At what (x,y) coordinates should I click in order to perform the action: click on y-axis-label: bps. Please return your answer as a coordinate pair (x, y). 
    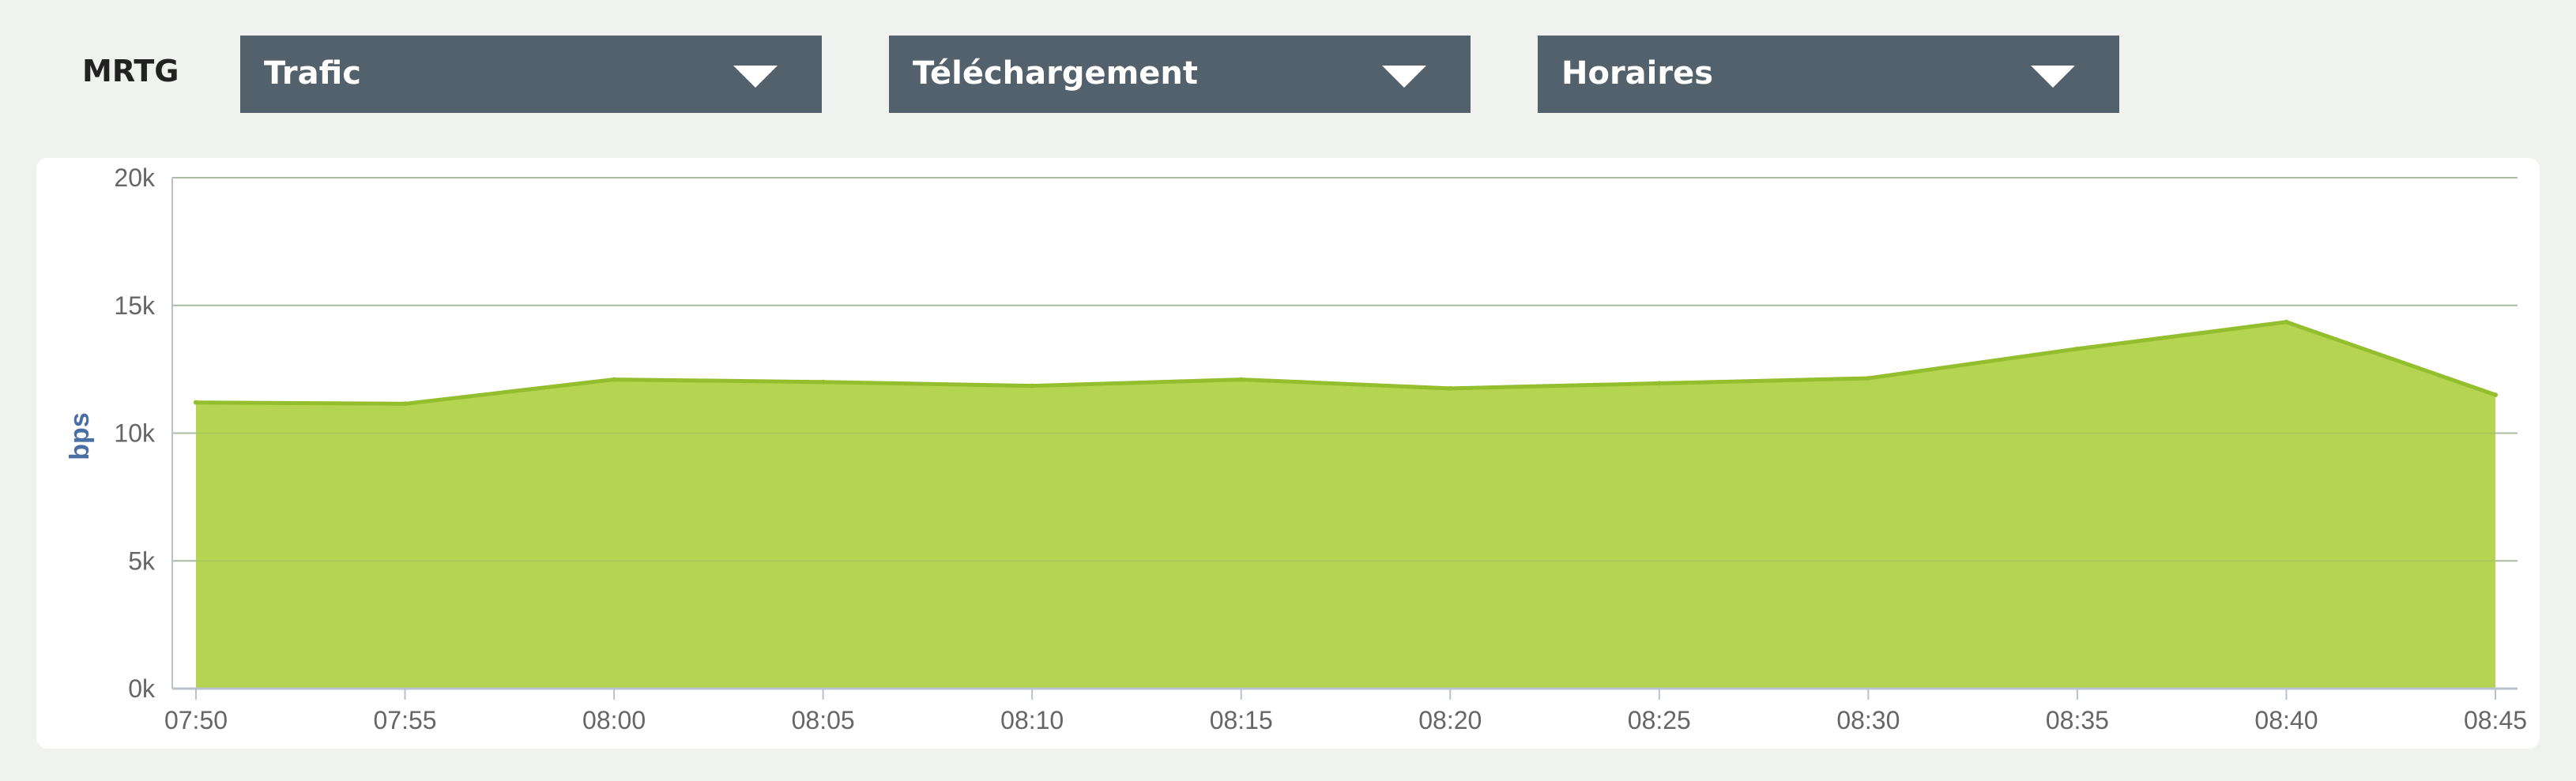
    Looking at the image, I should click on (80, 436).